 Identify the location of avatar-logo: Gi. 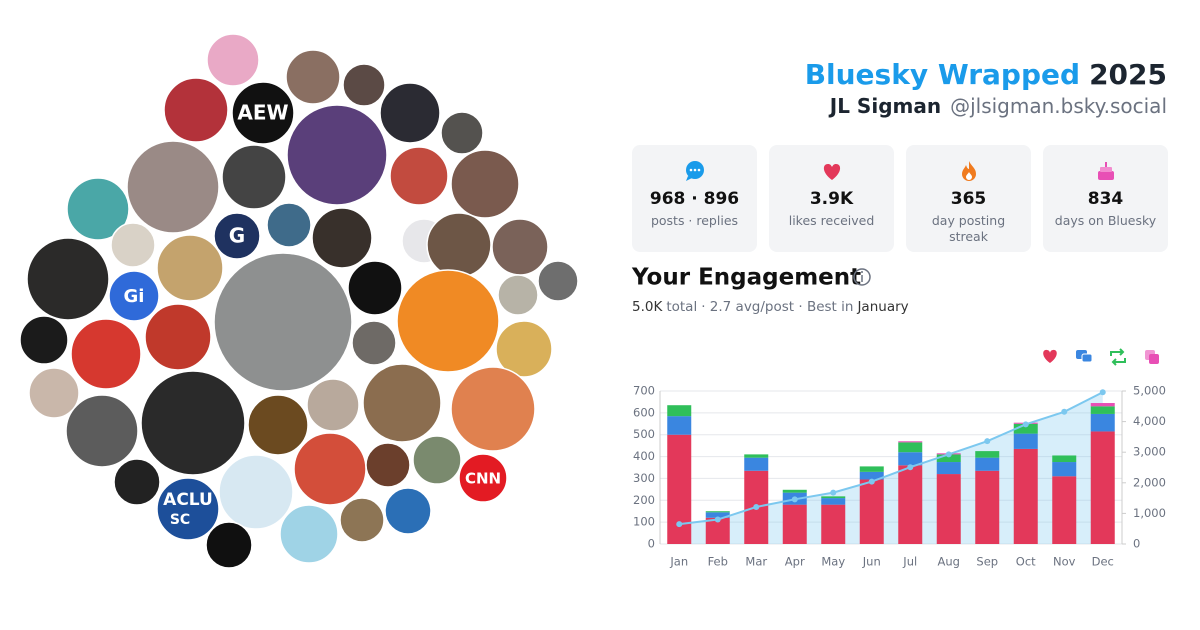
(134, 296).